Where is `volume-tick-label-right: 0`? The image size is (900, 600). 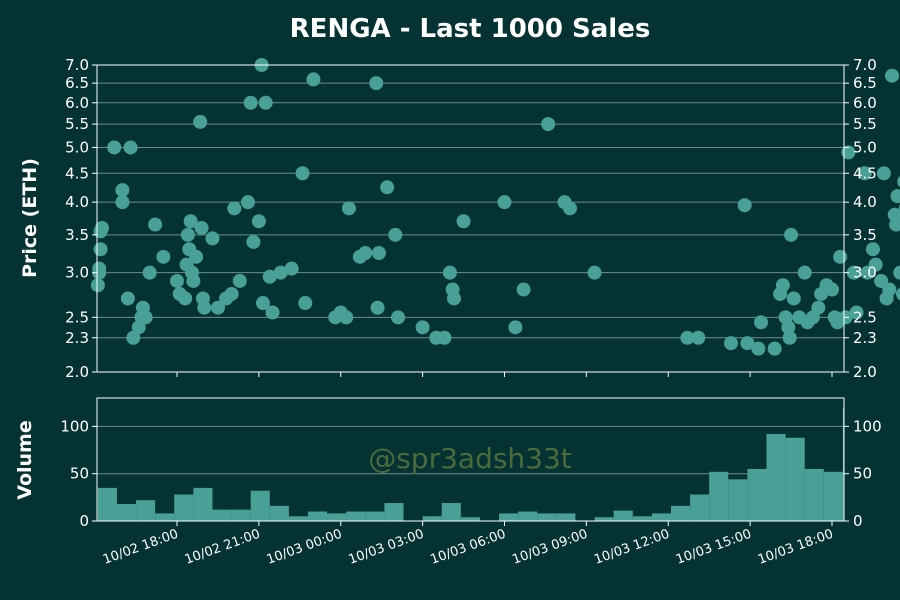 volume-tick-label-right: 0 is located at coordinates (858, 521).